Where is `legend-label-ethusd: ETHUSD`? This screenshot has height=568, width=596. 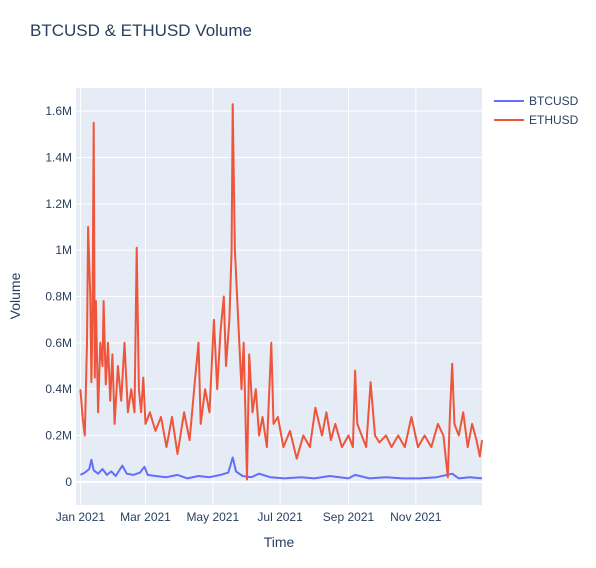 legend-label-ethusd: ETHUSD is located at coordinates (554, 120).